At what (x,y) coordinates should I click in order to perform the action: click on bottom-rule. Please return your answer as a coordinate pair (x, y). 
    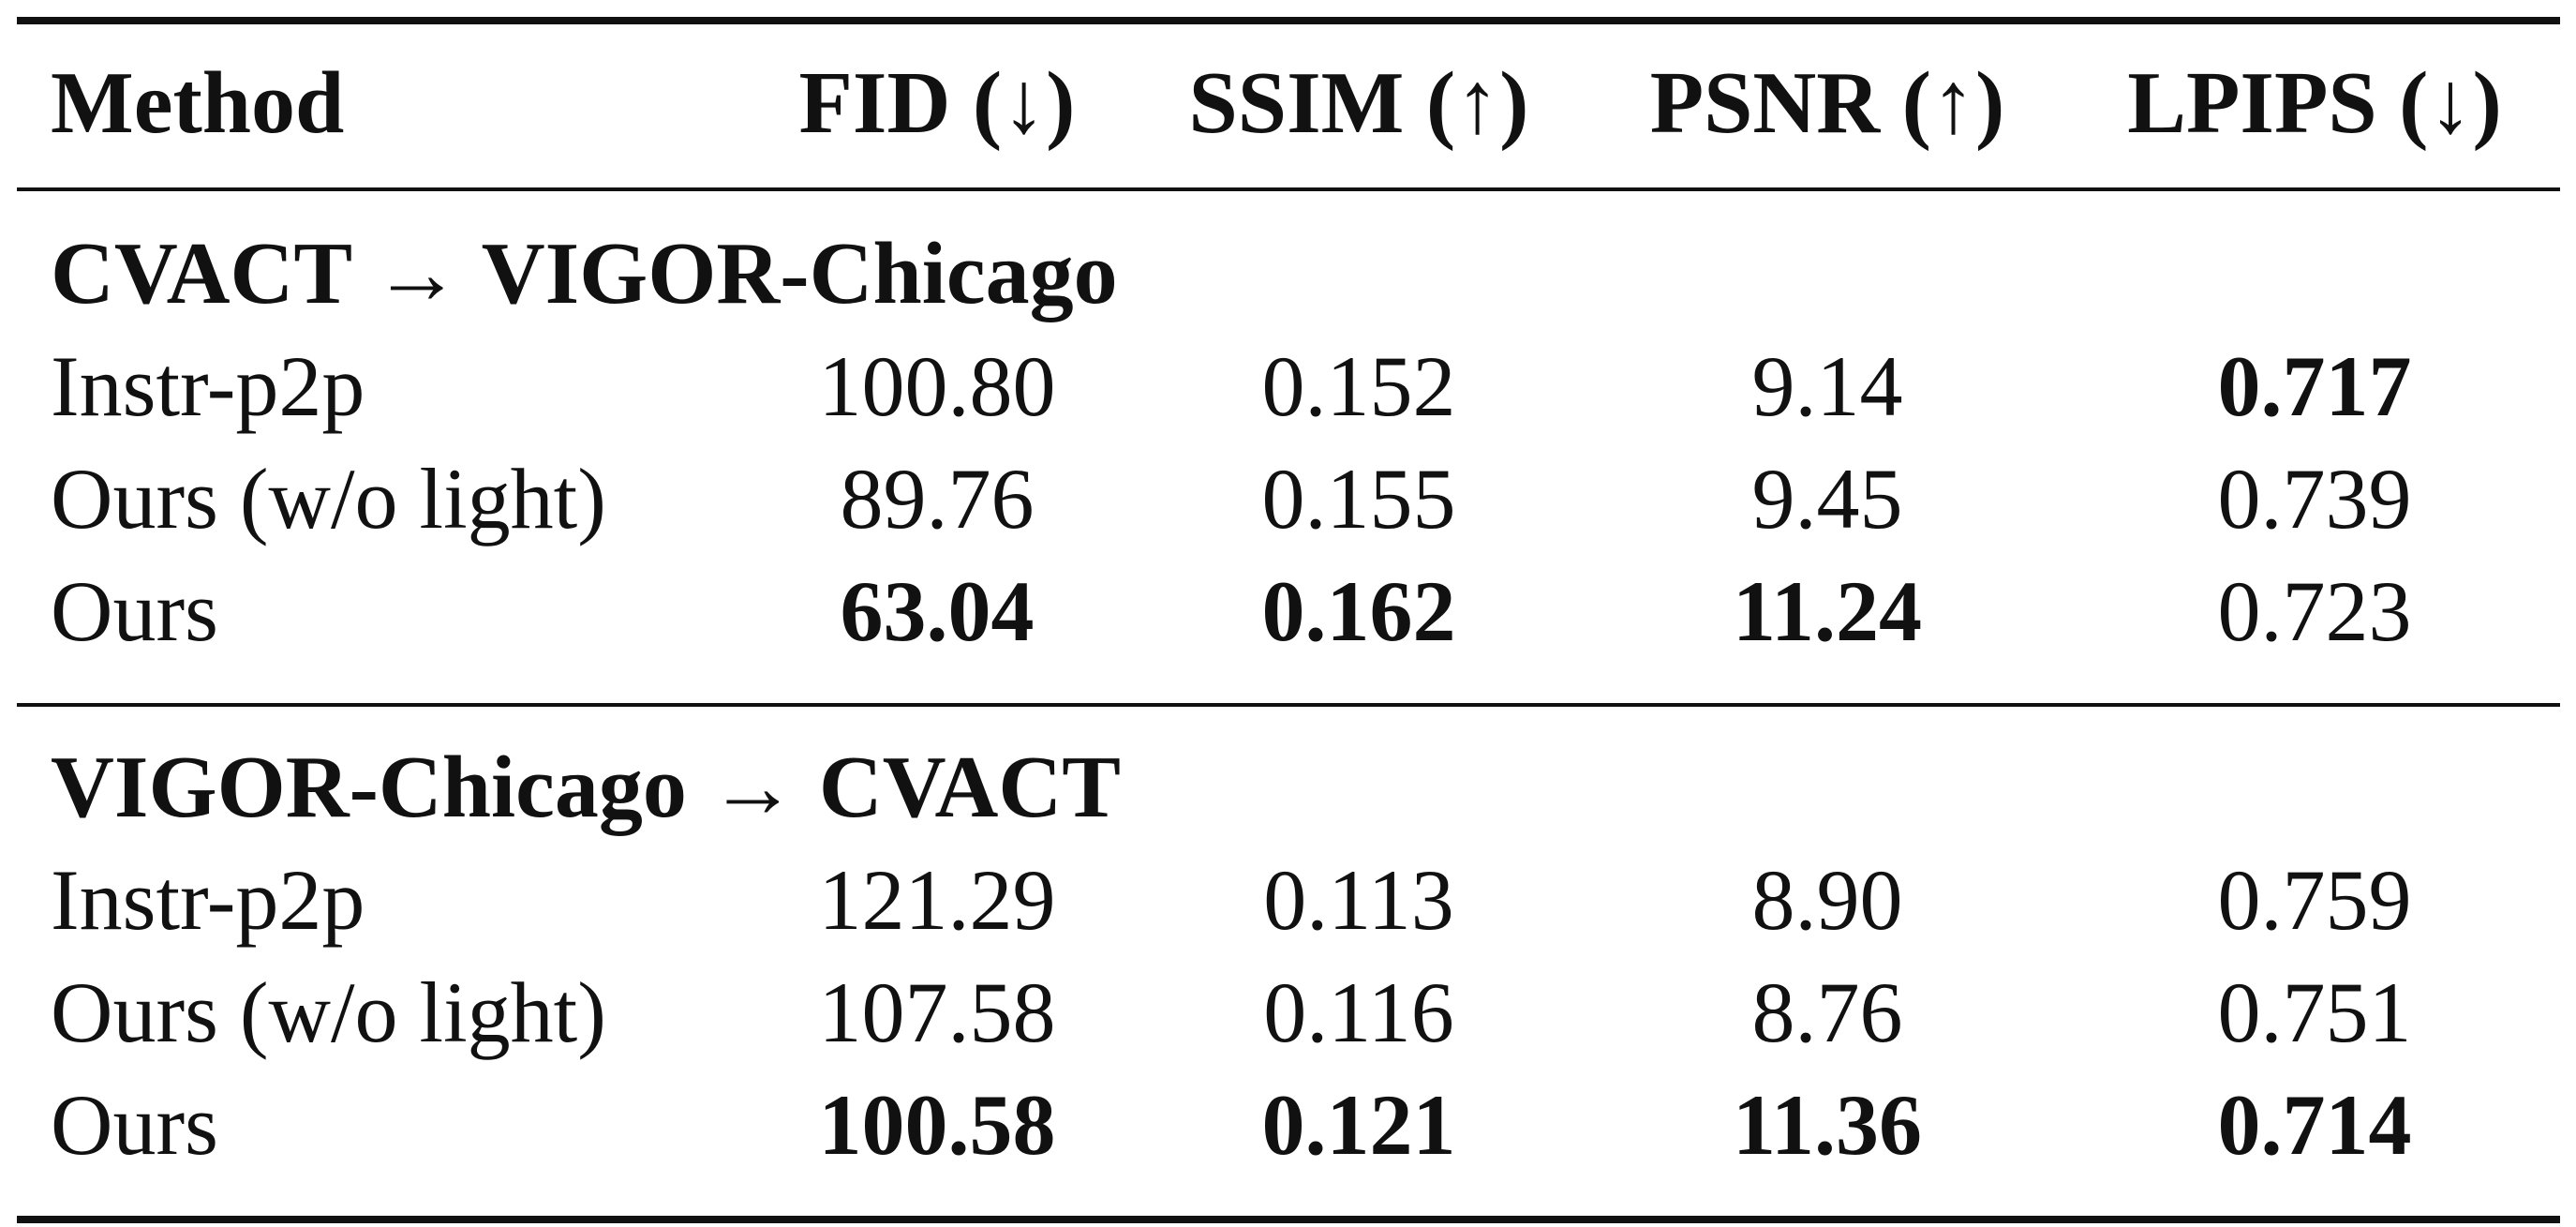
    Looking at the image, I should click on (1288, 1219).